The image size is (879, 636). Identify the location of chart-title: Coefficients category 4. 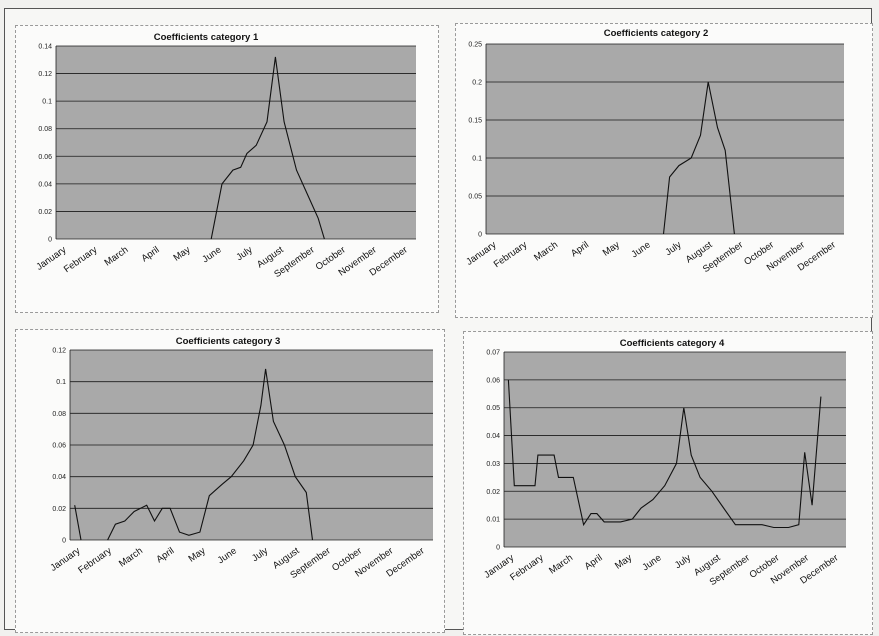
(672, 343).